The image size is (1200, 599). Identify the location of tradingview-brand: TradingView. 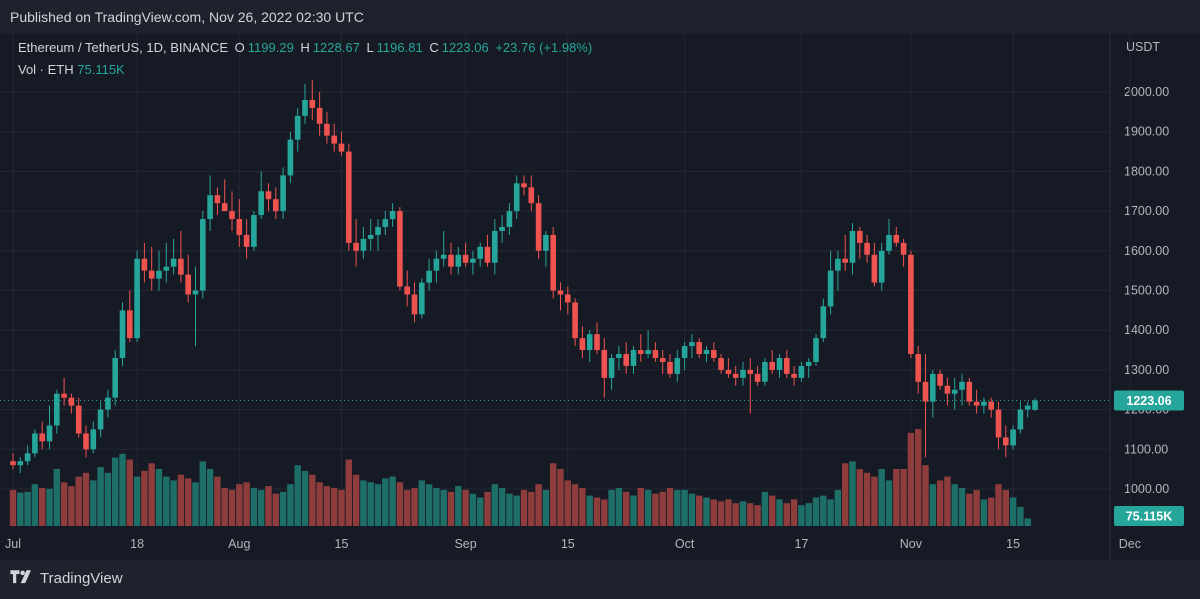
(66, 578).